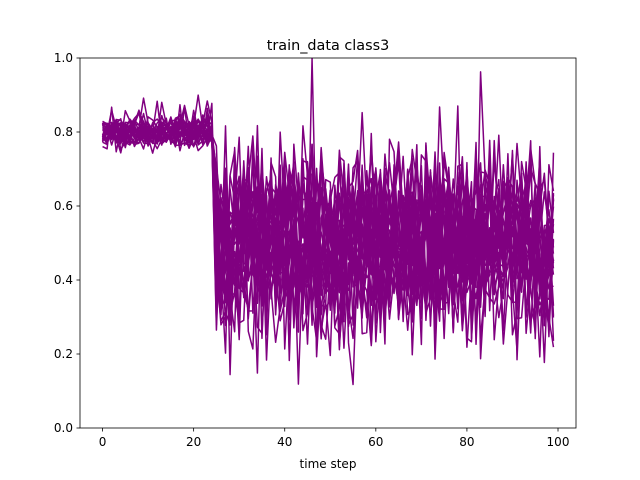 This screenshot has width=640, height=480. I want to click on y-tick-label: 1.0, so click(63, 58).